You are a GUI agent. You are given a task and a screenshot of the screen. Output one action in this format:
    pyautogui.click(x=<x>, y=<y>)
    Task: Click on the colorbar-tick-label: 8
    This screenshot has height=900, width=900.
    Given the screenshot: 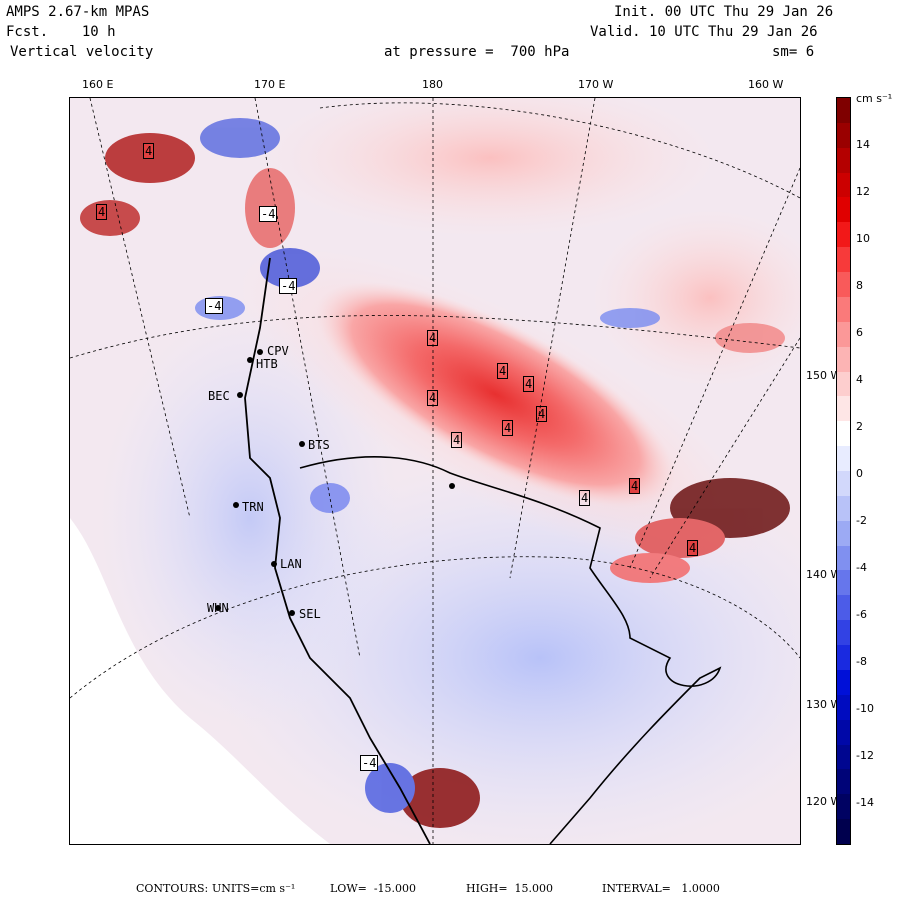 What is the action you would take?
    pyautogui.click(x=859, y=285)
    